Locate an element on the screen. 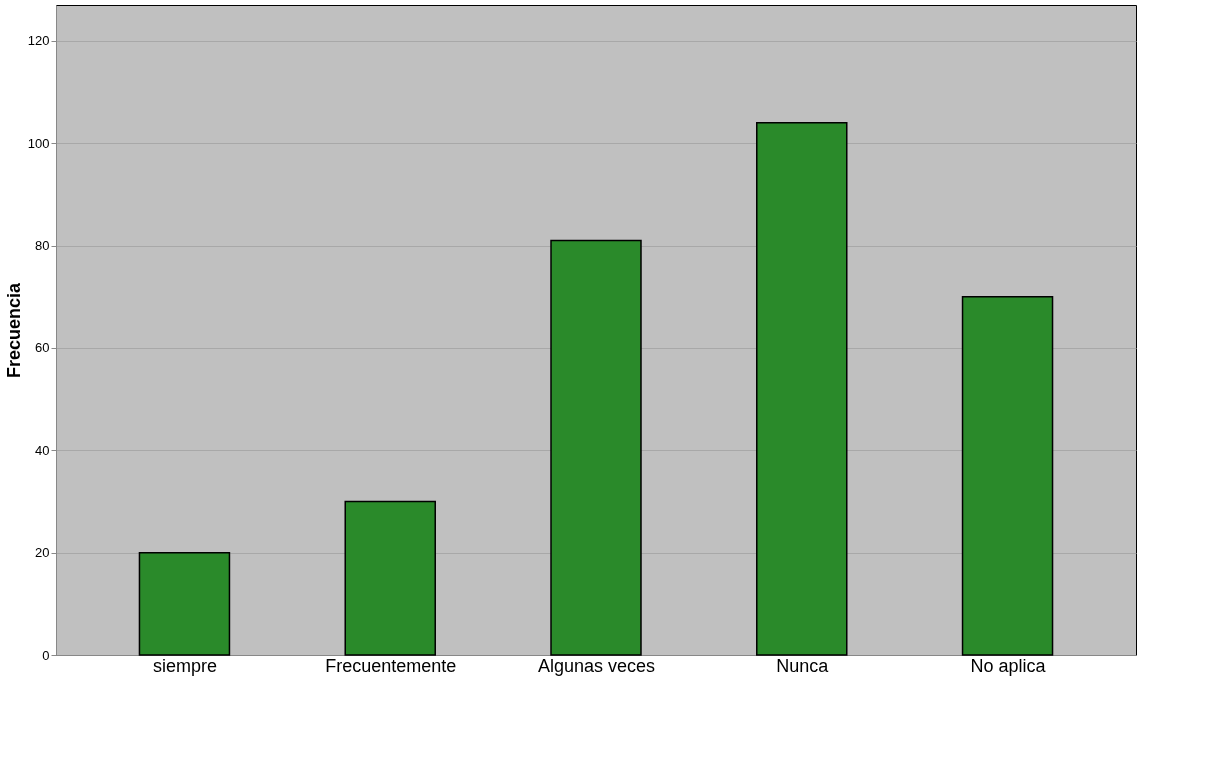  x-tick-label: Algunas veces is located at coordinates (596, 665).